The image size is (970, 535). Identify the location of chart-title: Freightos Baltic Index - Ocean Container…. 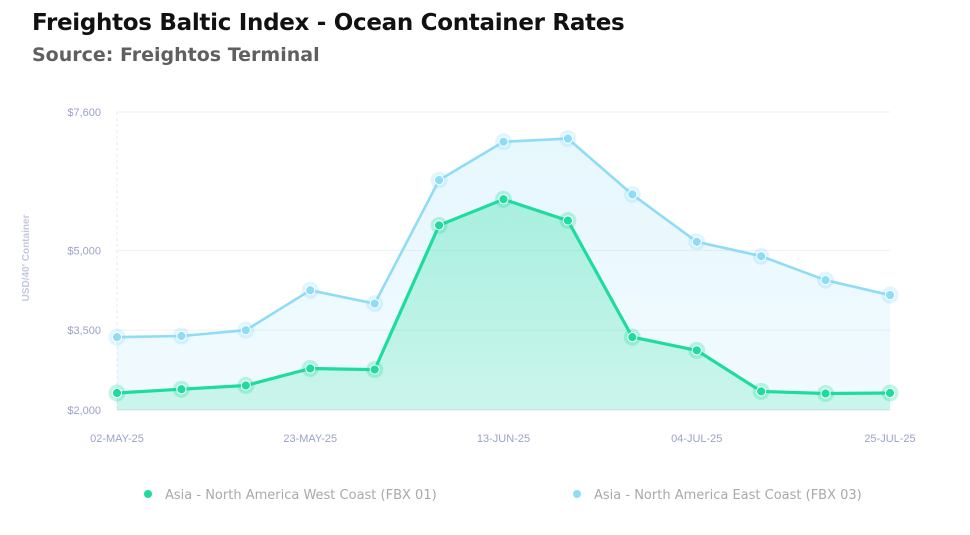
(328, 23).